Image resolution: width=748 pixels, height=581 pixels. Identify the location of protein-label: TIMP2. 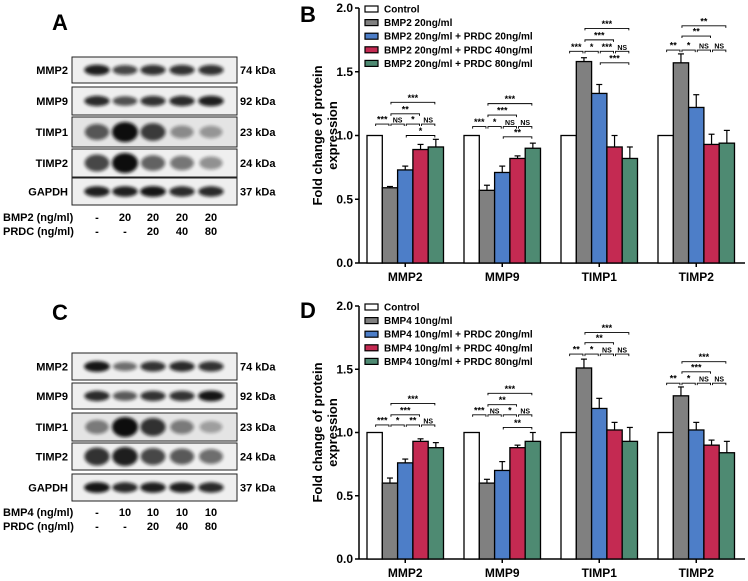
(52, 164).